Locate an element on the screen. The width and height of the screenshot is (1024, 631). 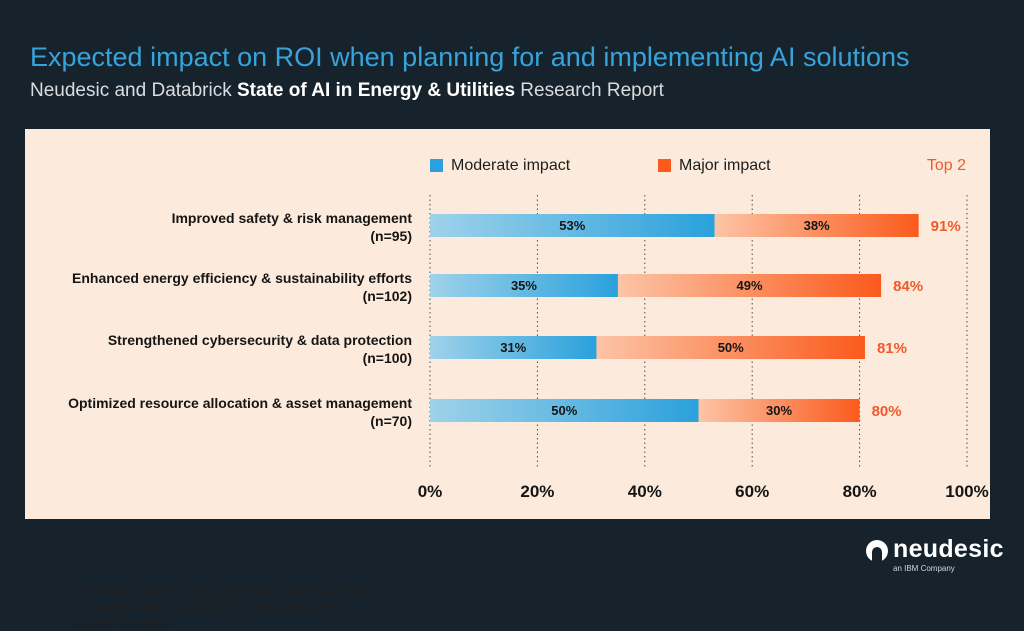
legend-top2-label: Top 2 is located at coordinates (946, 165).